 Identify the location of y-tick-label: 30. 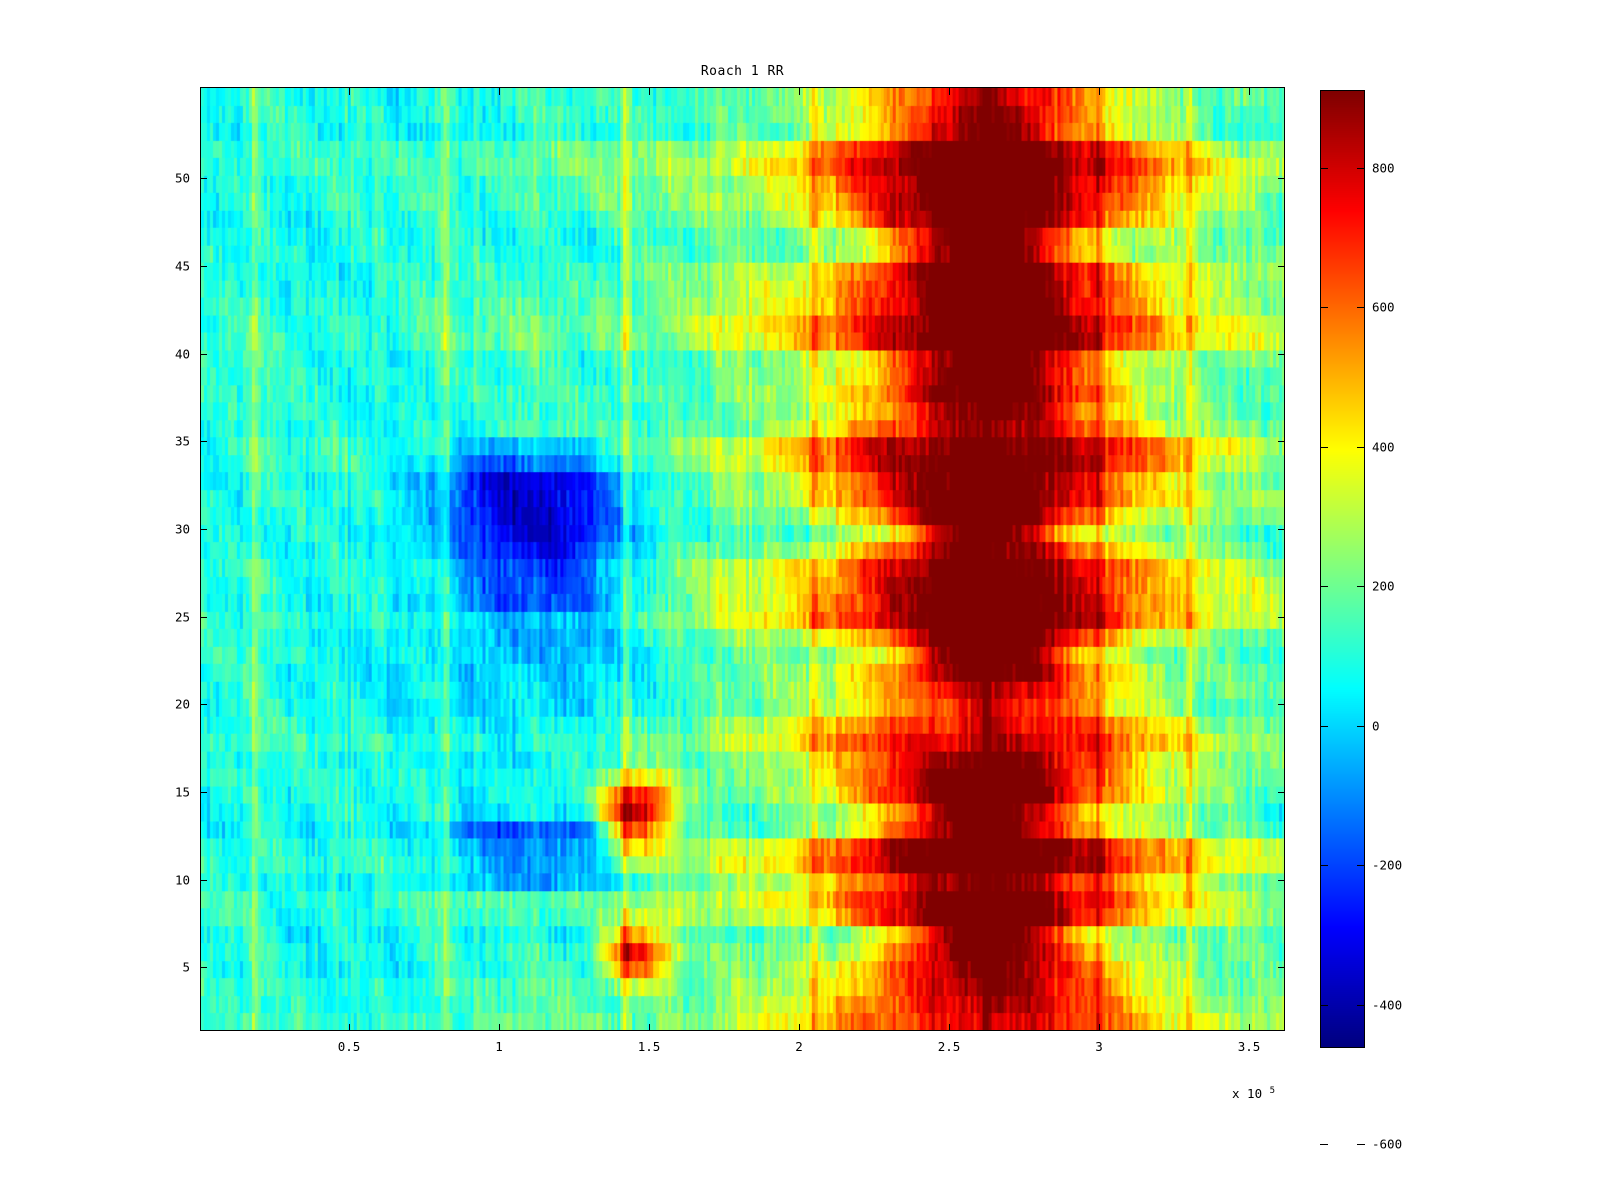
(182, 529).